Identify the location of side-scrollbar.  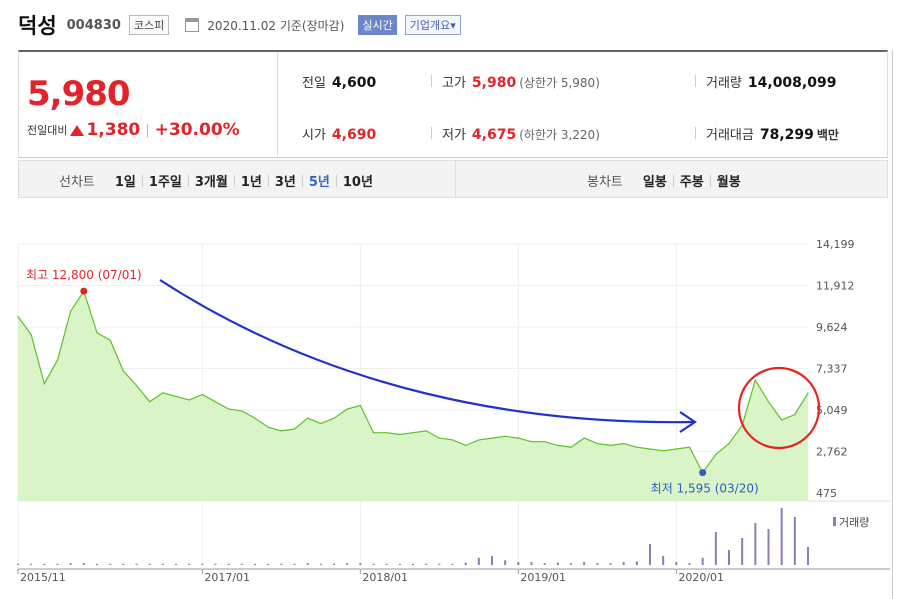
(899, 324).